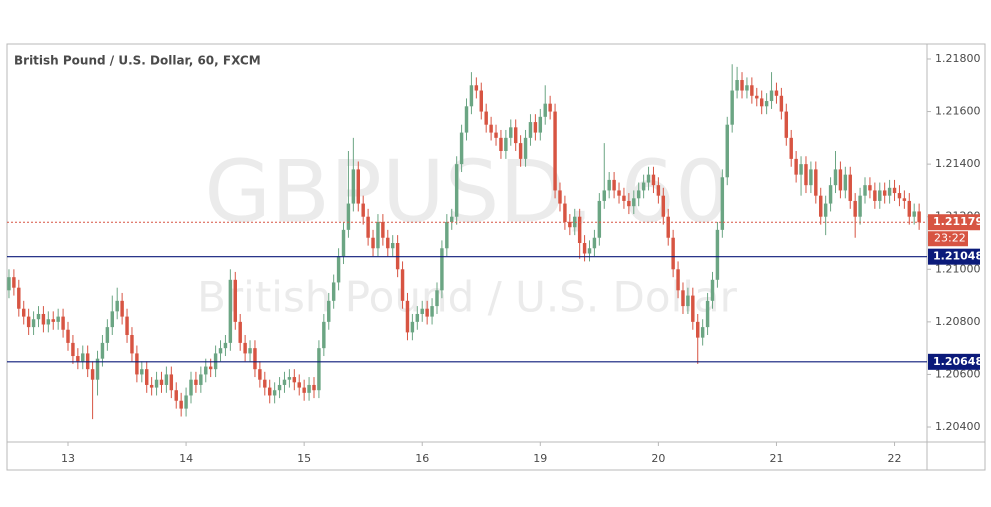  I want to click on y-tick-label: 1.21000, so click(958, 268).